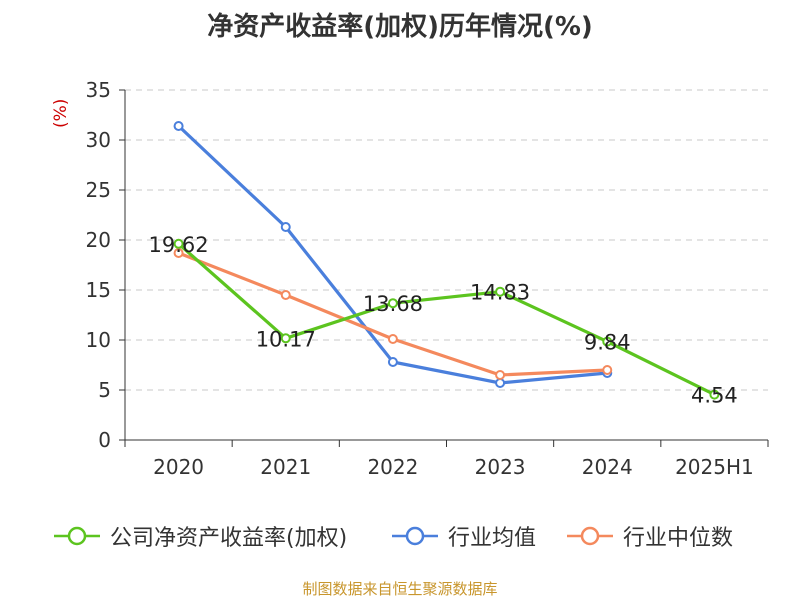 The width and height of the screenshot is (800, 600). Describe the element at coordinates (392, 467) in the screenshot. I see `x-tick-label: 2022` at that location.